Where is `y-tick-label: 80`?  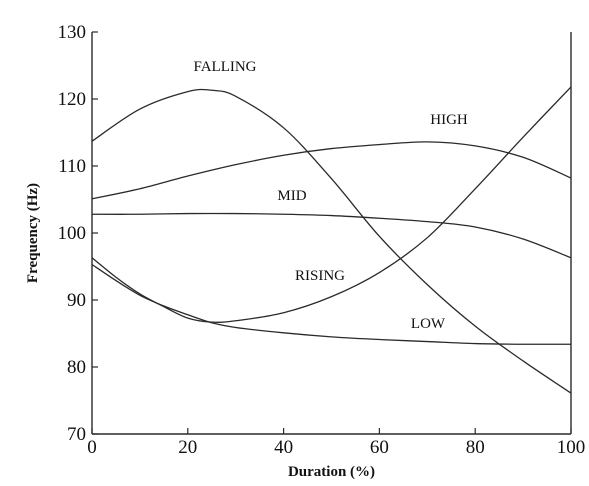 y-tick-label: 80 is located at coordinates (76, 367).